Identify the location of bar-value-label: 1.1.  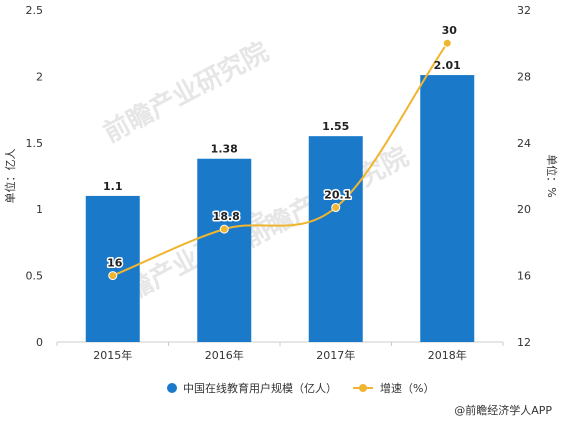
(113, 186).